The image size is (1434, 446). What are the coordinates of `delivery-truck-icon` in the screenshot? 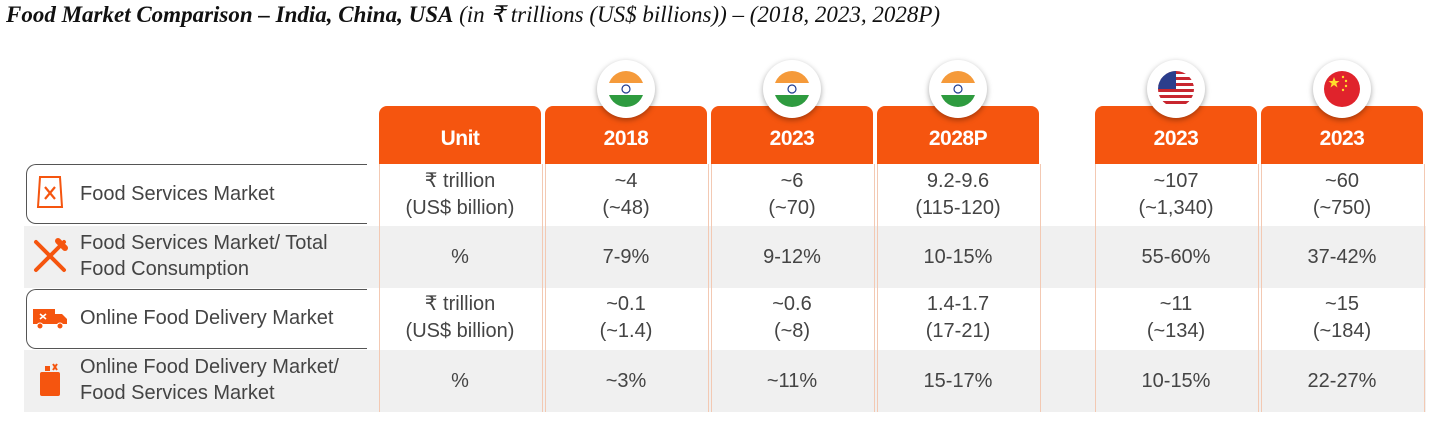 It's located at (50, 318).